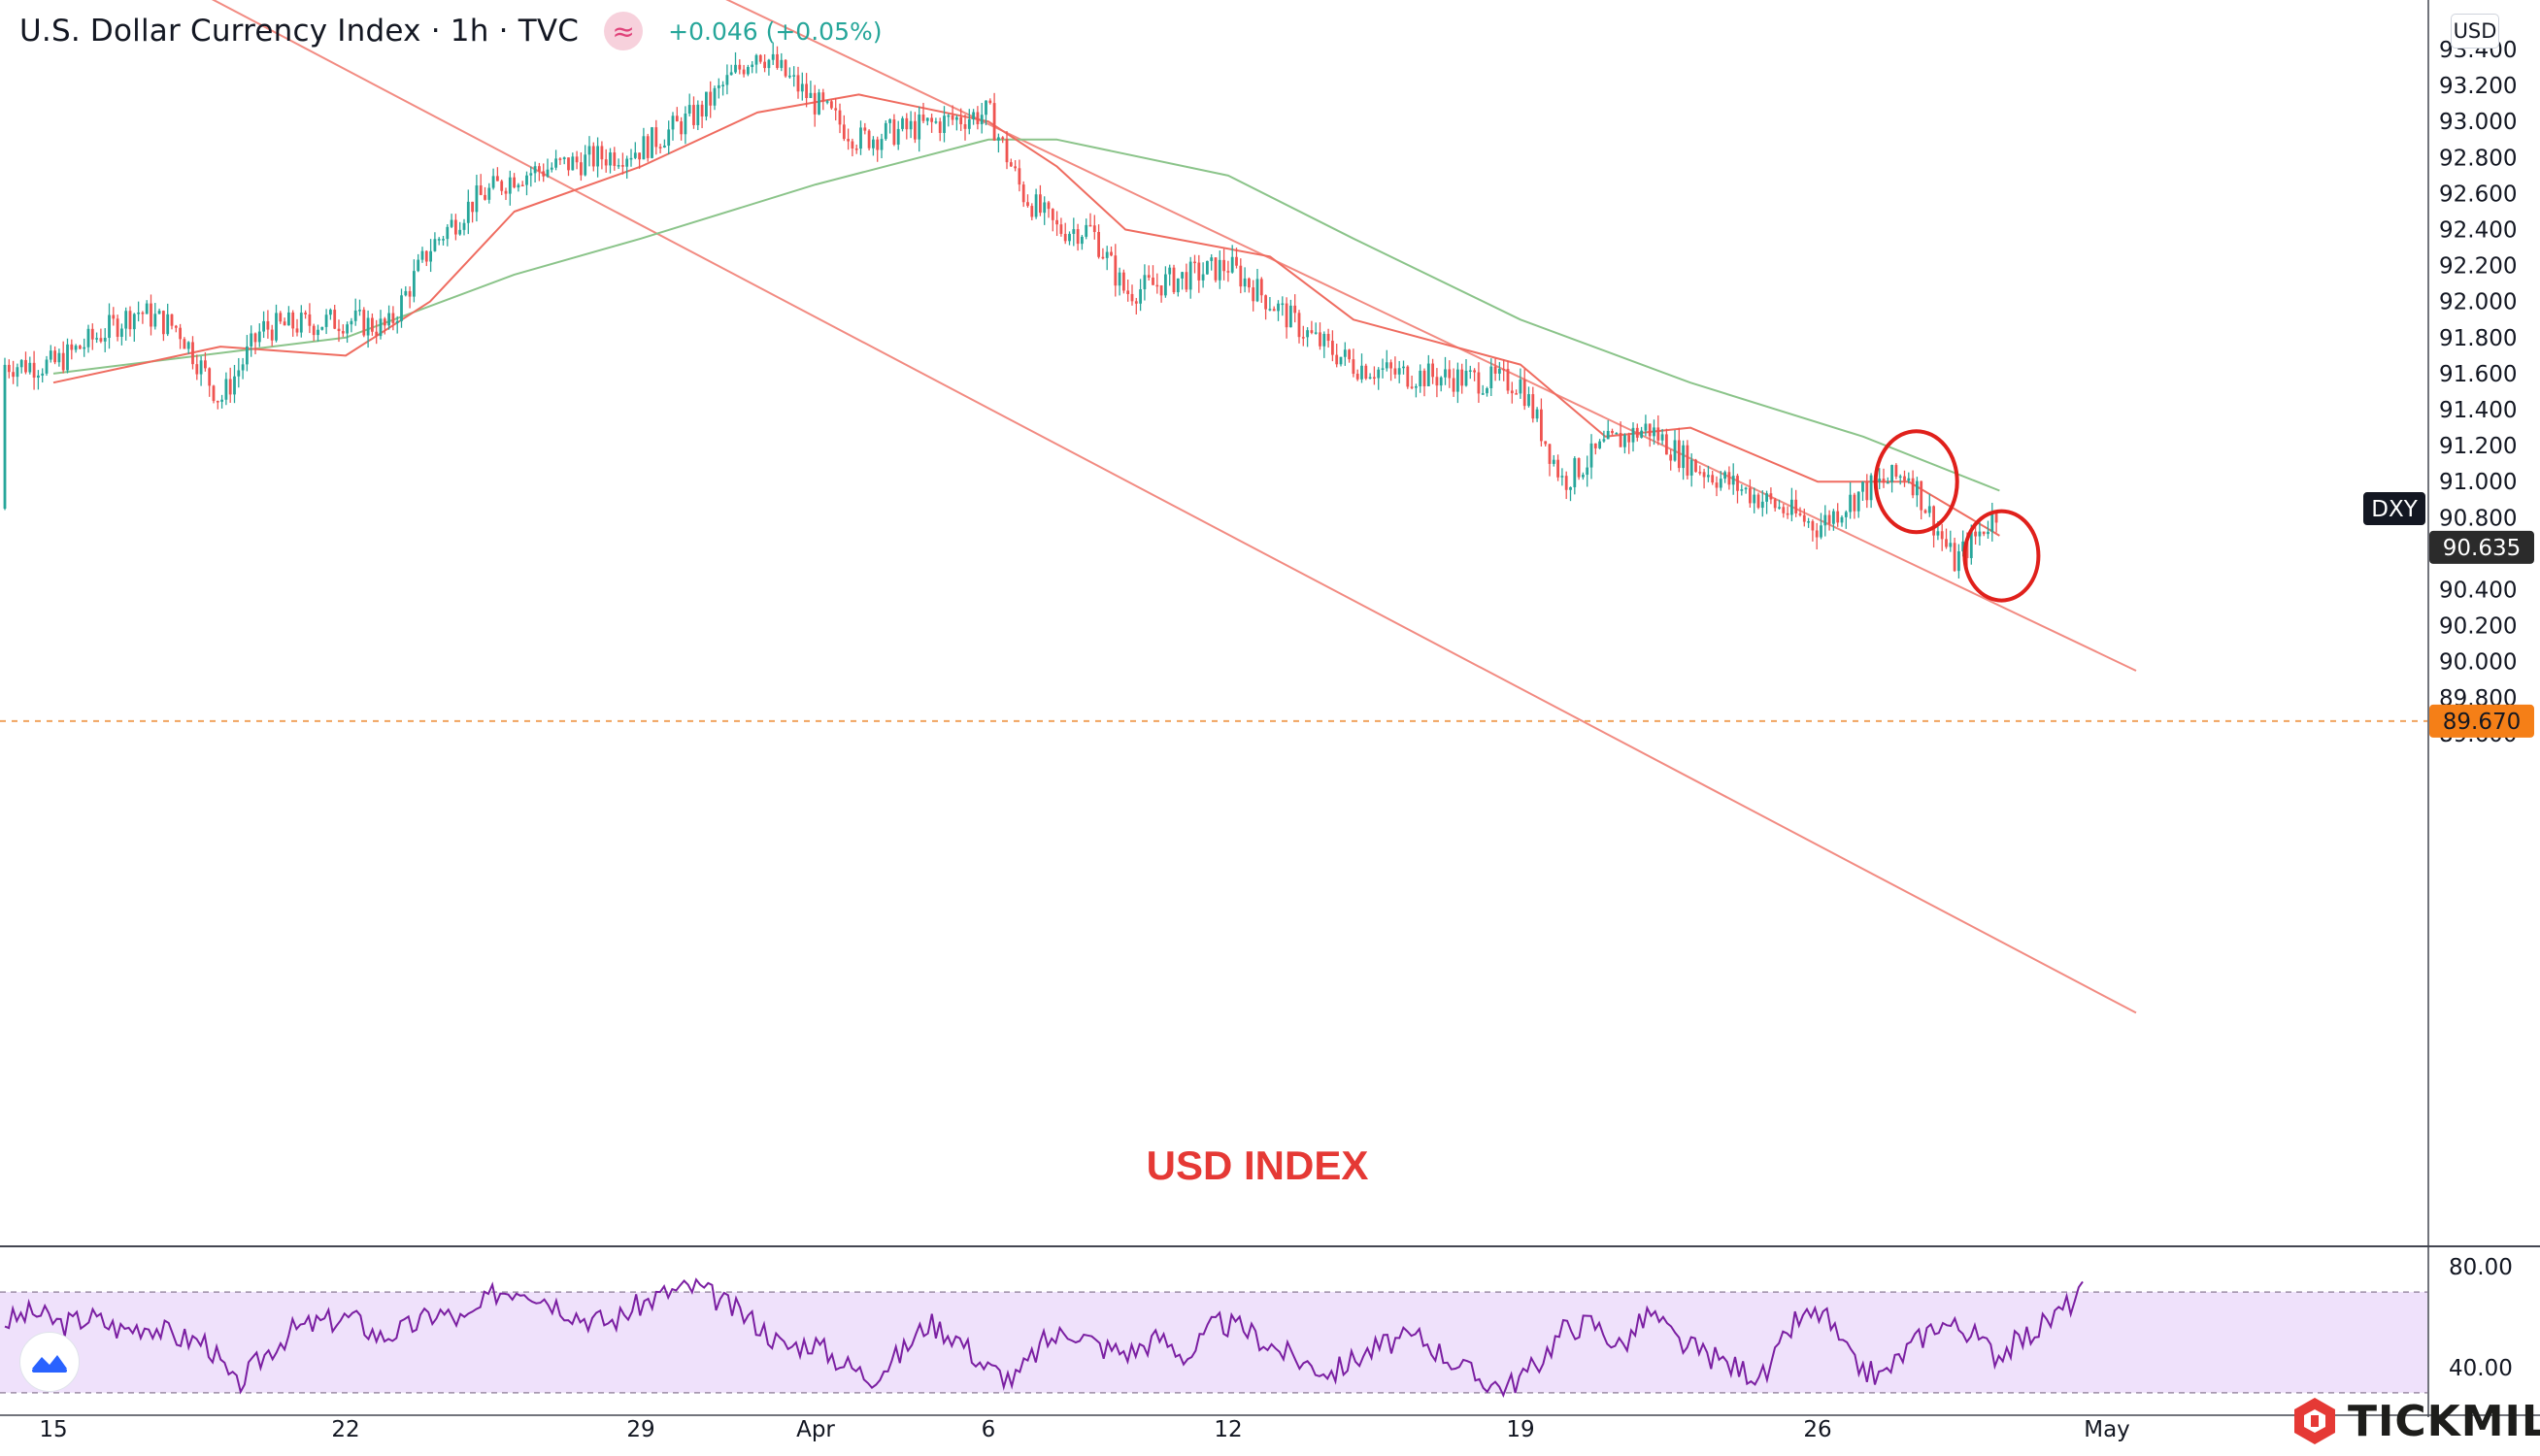  What do you see at coordinates (49, 1362) in the screenshot?
I see `tradingview-logo-icon` at bounding box center [49, 1362].